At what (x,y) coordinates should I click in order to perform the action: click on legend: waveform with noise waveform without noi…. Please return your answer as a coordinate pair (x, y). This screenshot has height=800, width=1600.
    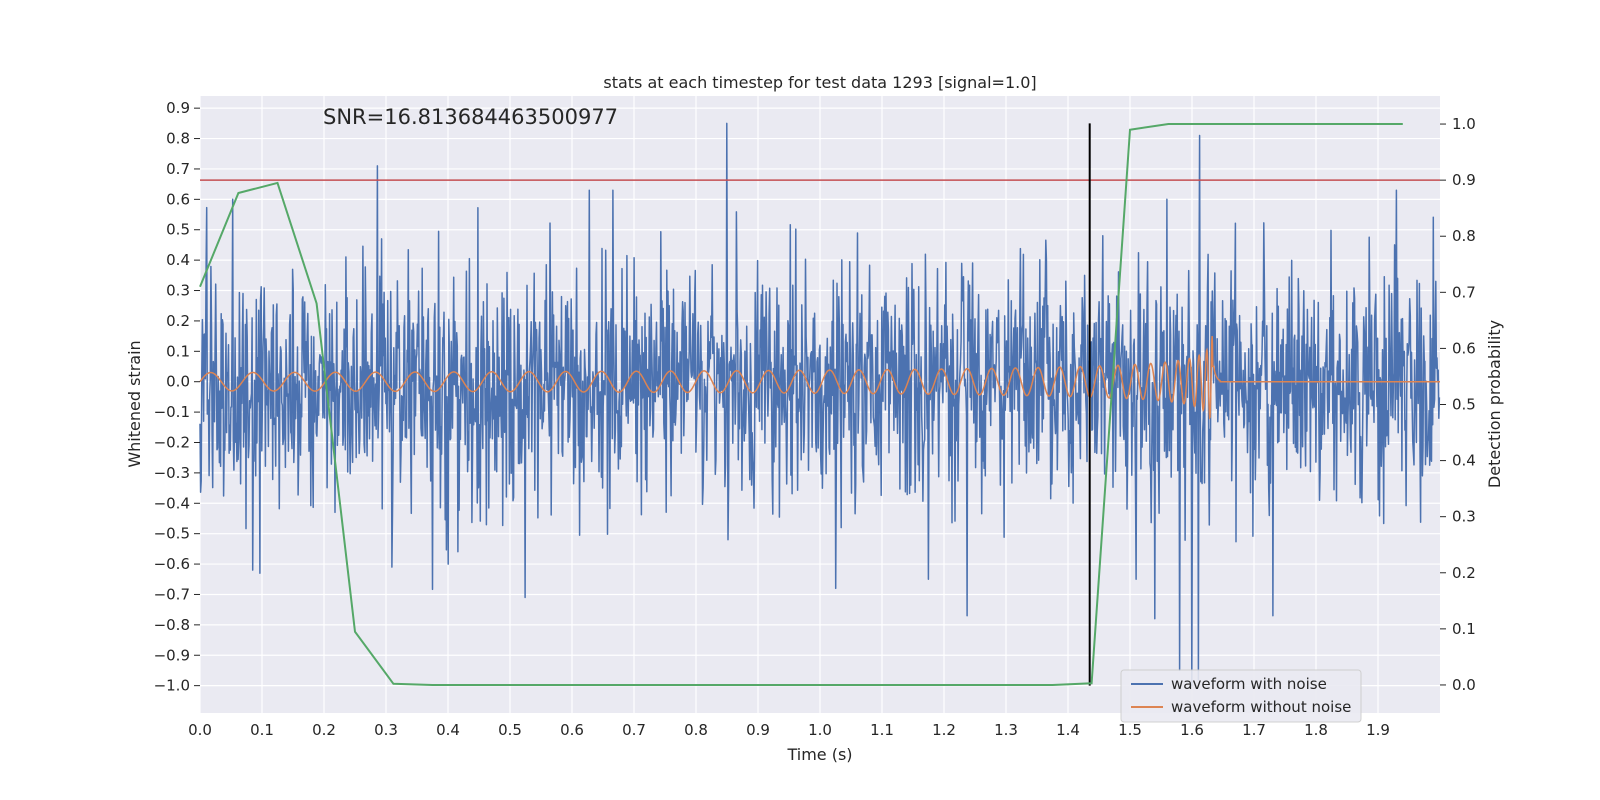
    Looking at the image, I should click on (1241, 696).